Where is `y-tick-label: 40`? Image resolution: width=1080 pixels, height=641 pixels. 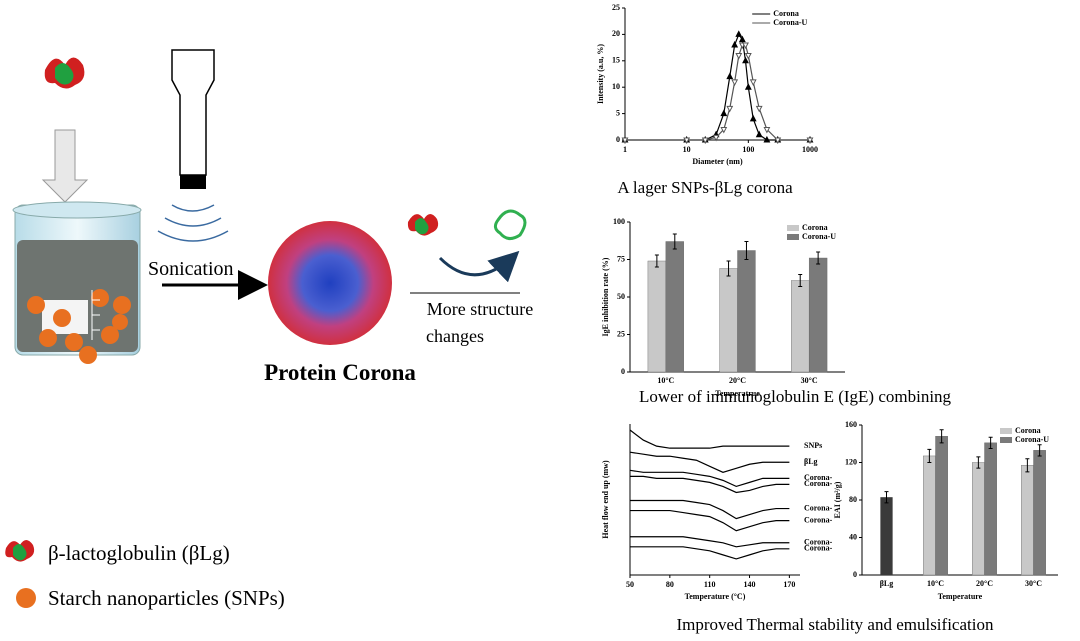 y-tick-label: 40 is located at coordinates (853, 536).